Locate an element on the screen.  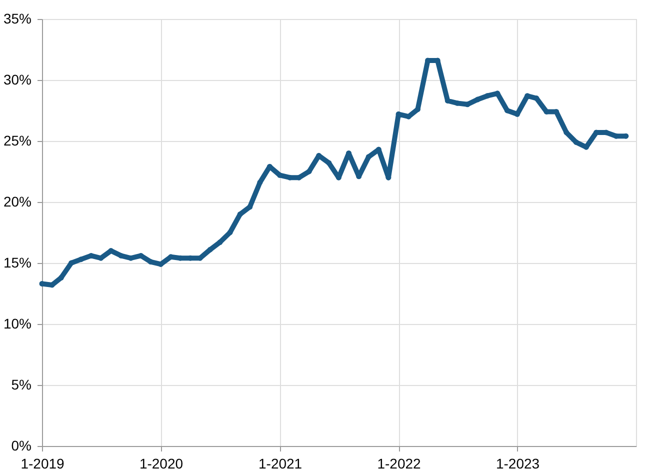
x-tick-label: 1-2022 is located at coordinates (399, 463).